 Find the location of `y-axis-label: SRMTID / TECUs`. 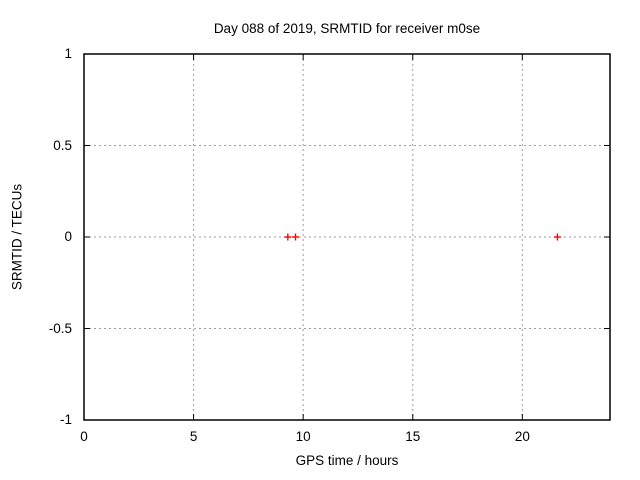

y-axis-label: SRMTID / TECUs is located at coordinates (17, 237).